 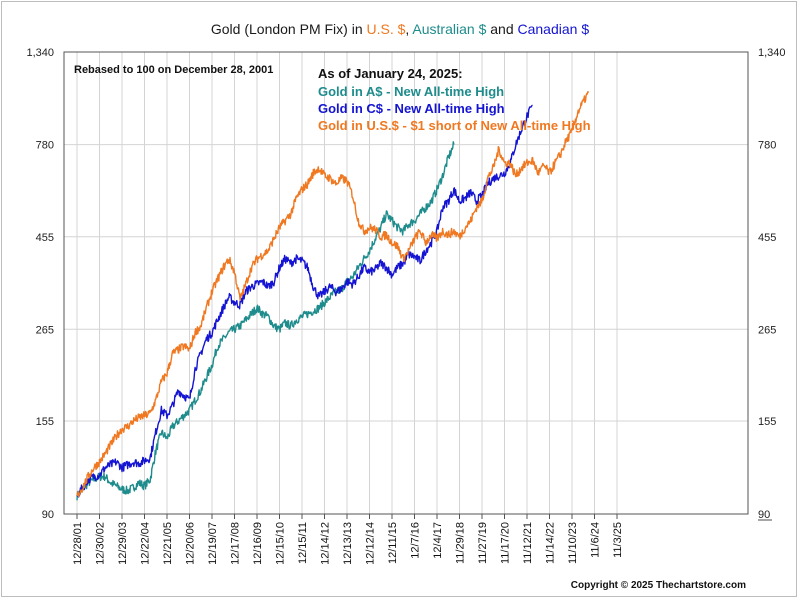 I want to click on as-of-heading: As of January 24, 2025:, so click(x=390, y=73).